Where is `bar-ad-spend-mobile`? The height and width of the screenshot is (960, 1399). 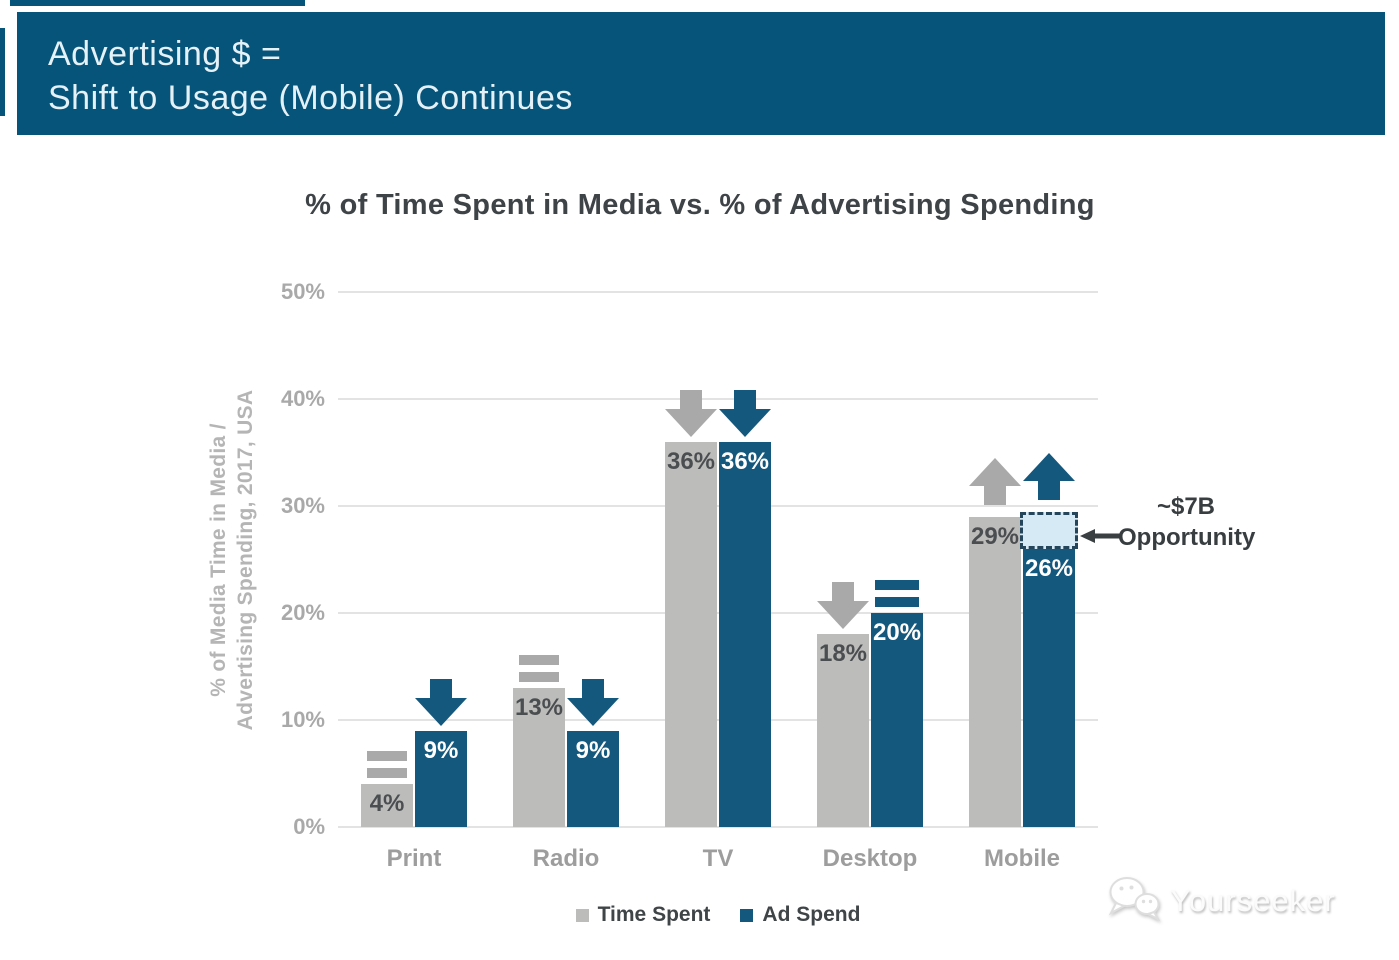
bar-ad-spend-mobile is located at coordinates (1049, 687).